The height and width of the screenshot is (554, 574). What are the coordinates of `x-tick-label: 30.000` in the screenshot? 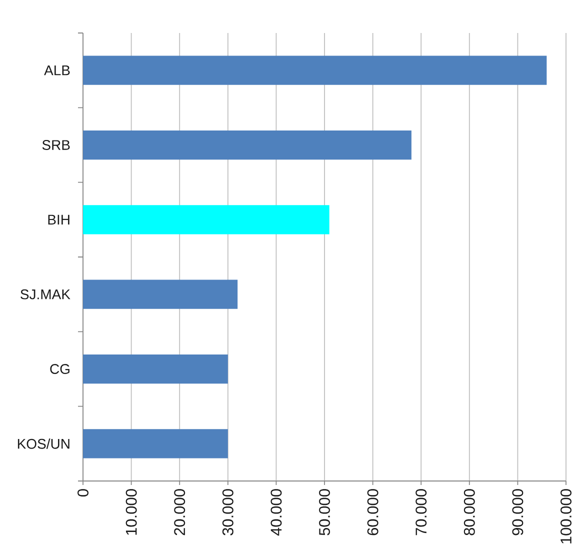 It's located at (228, 512).